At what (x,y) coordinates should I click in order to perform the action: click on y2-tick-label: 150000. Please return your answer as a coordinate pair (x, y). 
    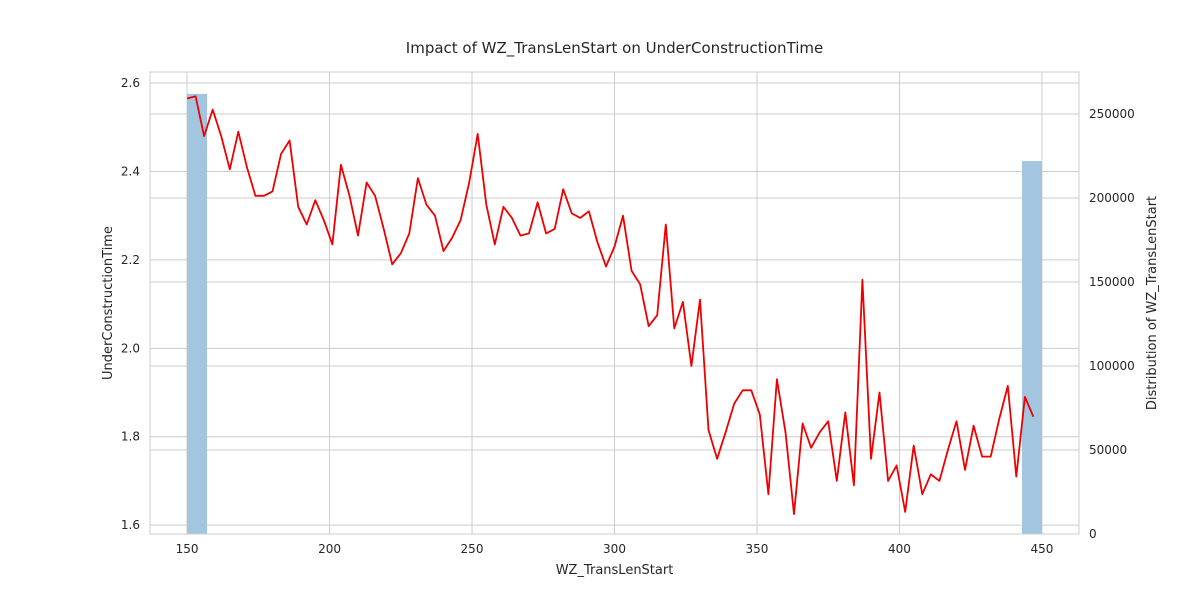
    Looking at the image, I should click on (1112, 282).